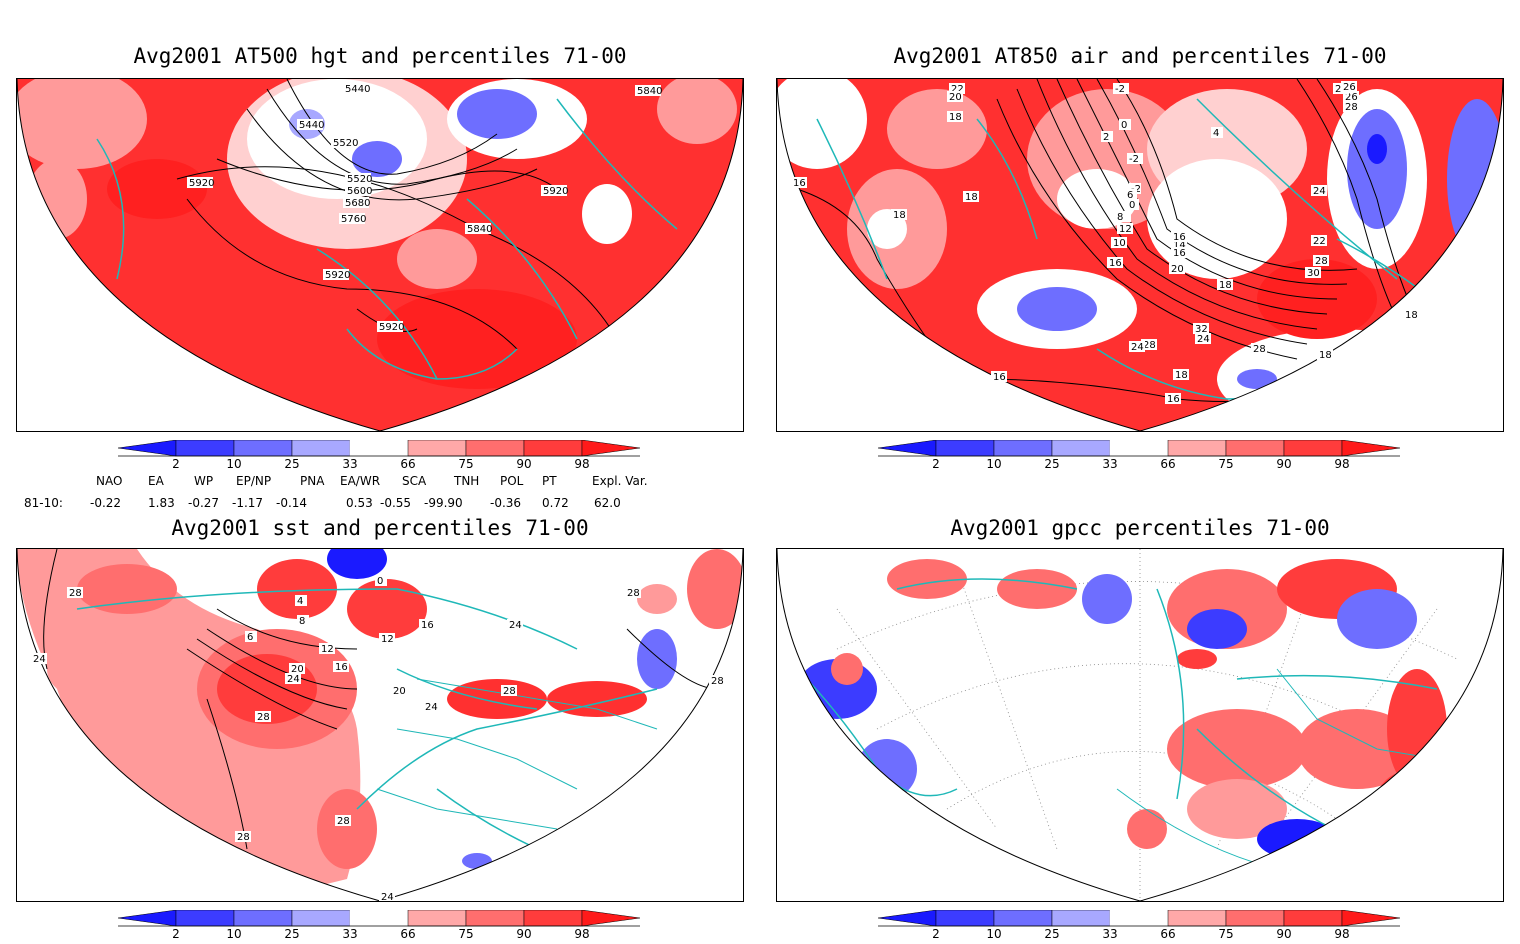 The image size is (1520, 944). Describe the element at coordinates (1119, 243) in the screenshot. I see `contour-label: 10` at that location.